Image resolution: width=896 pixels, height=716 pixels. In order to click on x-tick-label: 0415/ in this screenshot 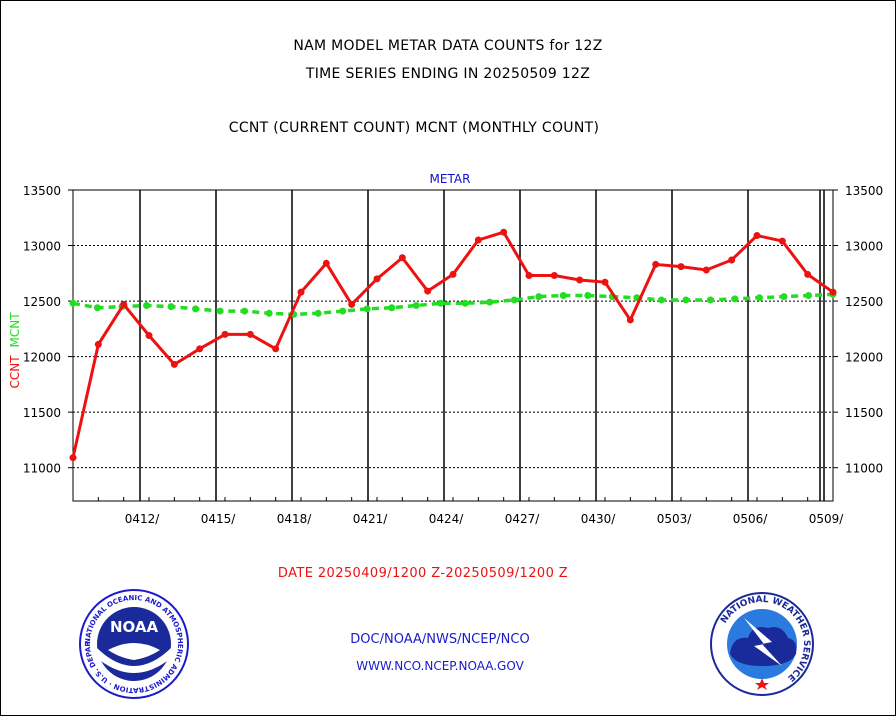, I will do `click(219, 519)`.